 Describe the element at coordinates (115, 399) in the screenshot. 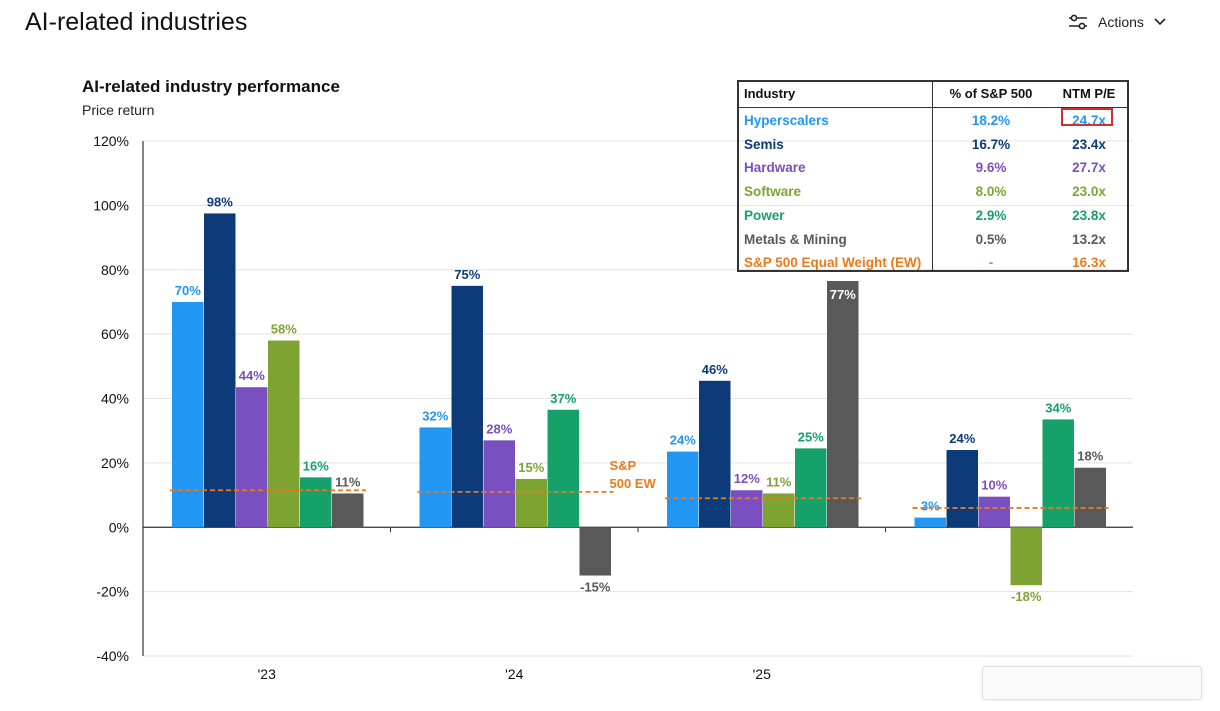

I see `y-tick-label: 40%` at that location.